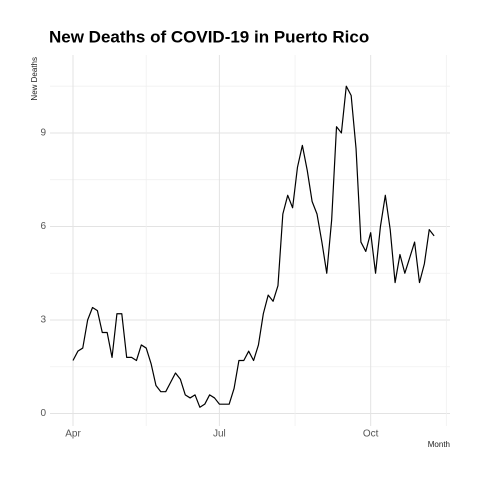 This screenshot has height=480, width=480. Describe the element at coordinates (73, 434) in the screenshot. I see `x-tick-label: Apr` at that location.